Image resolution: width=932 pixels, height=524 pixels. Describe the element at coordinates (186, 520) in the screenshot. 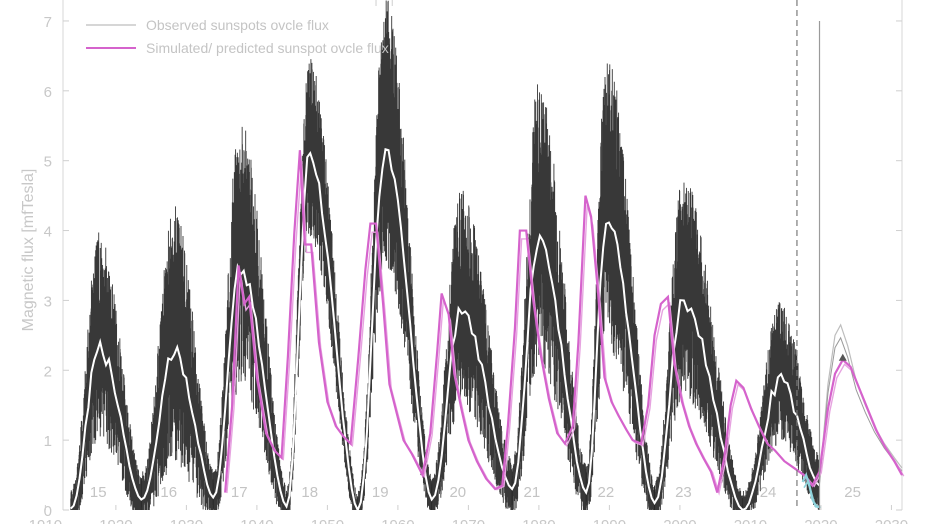

I see `x-tick-label-1930: 1930` at that location.